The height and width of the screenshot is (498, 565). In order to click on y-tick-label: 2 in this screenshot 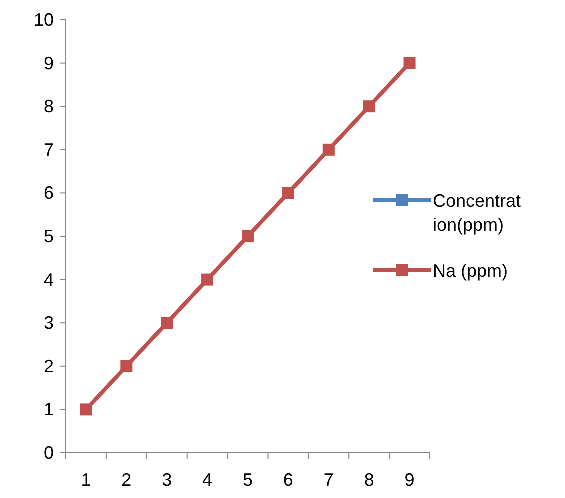, I will do `click(49, 366)`.